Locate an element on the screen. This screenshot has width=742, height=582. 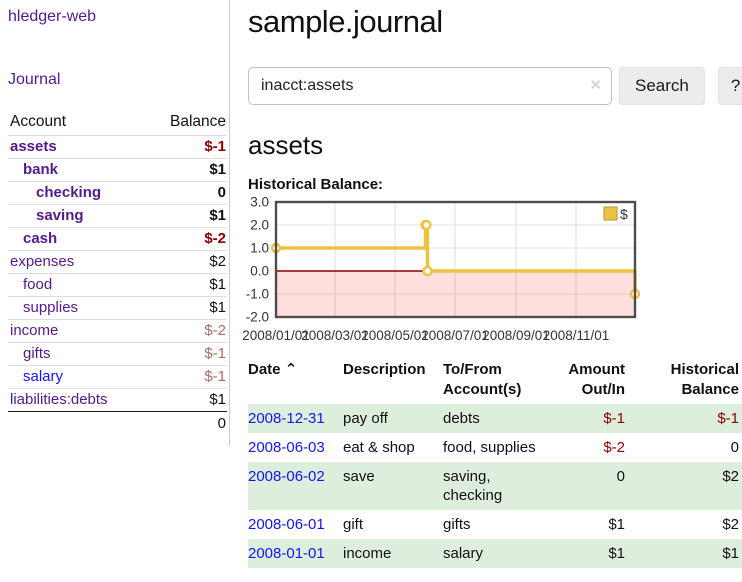
register-row: 2008-06-03 eat & shop food, supplies $-2 0 is located at coordinates (495, 447).